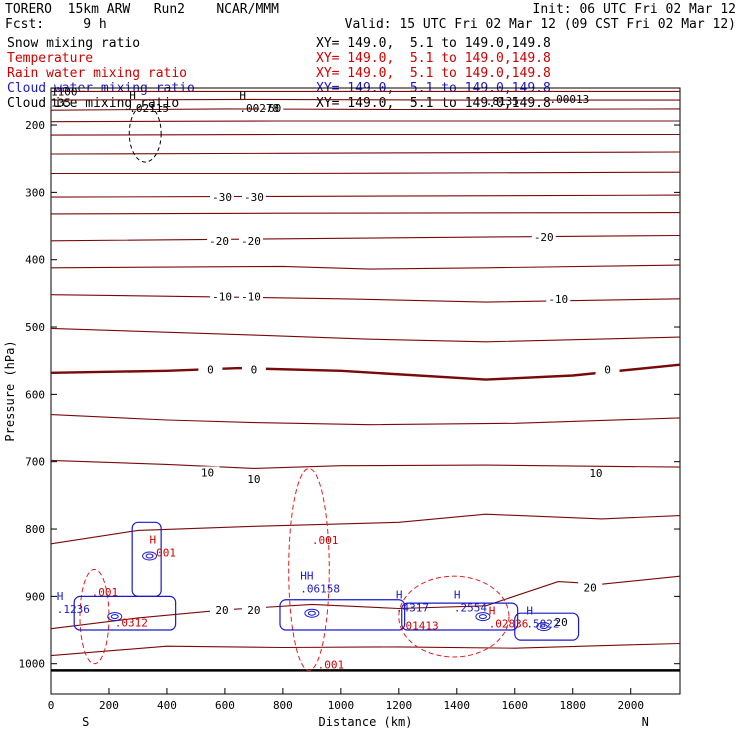  I want to click on temp-contour-label-17: 20, so click(590, 588).